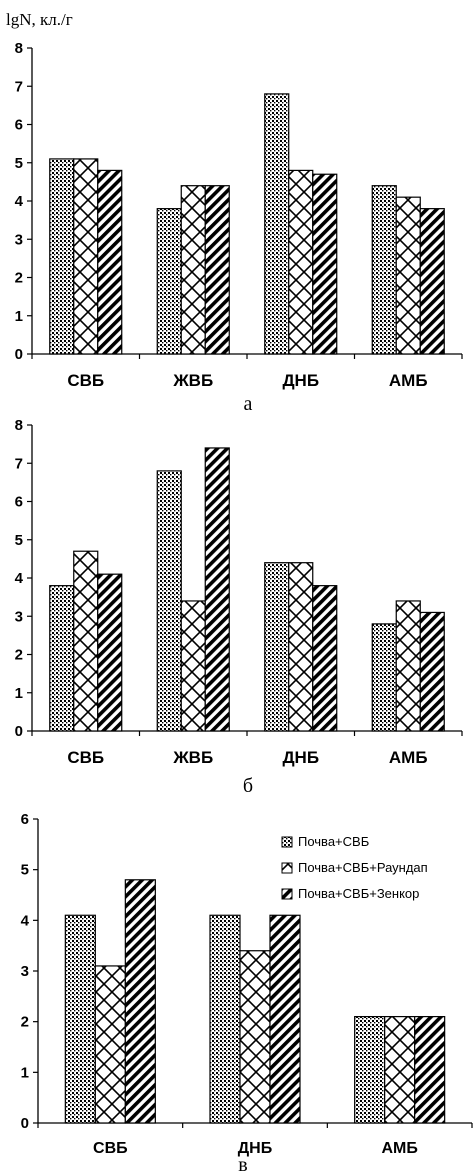 The width and height of the screenshot is (475, 1175). Describe the element at coordinates (358, 893) in the screenshot. I see `legend-label: Почва+СВБ+Зенкор` at that location.